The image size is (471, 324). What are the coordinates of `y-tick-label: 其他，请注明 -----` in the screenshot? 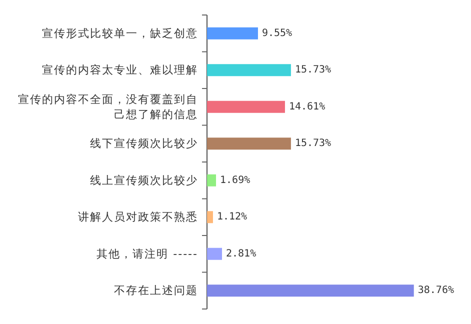 It's located at (147, 253).